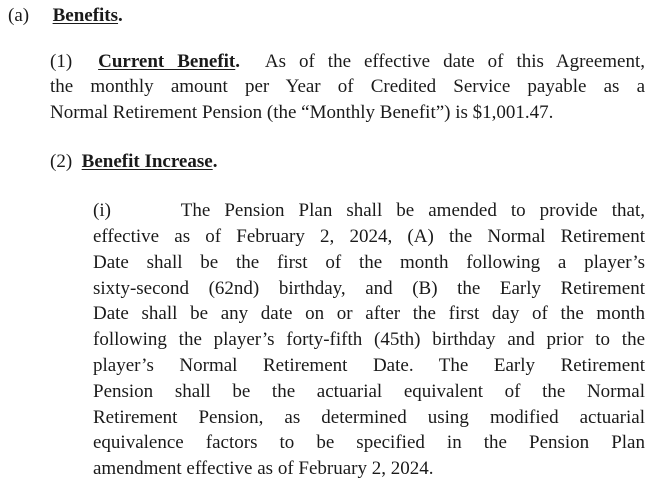 This screenshot has height=489, width=660. What do you see at coordinates (61, 161) in the screenshot?
I see `para-label: (2)` at bounding box center [61, 161].